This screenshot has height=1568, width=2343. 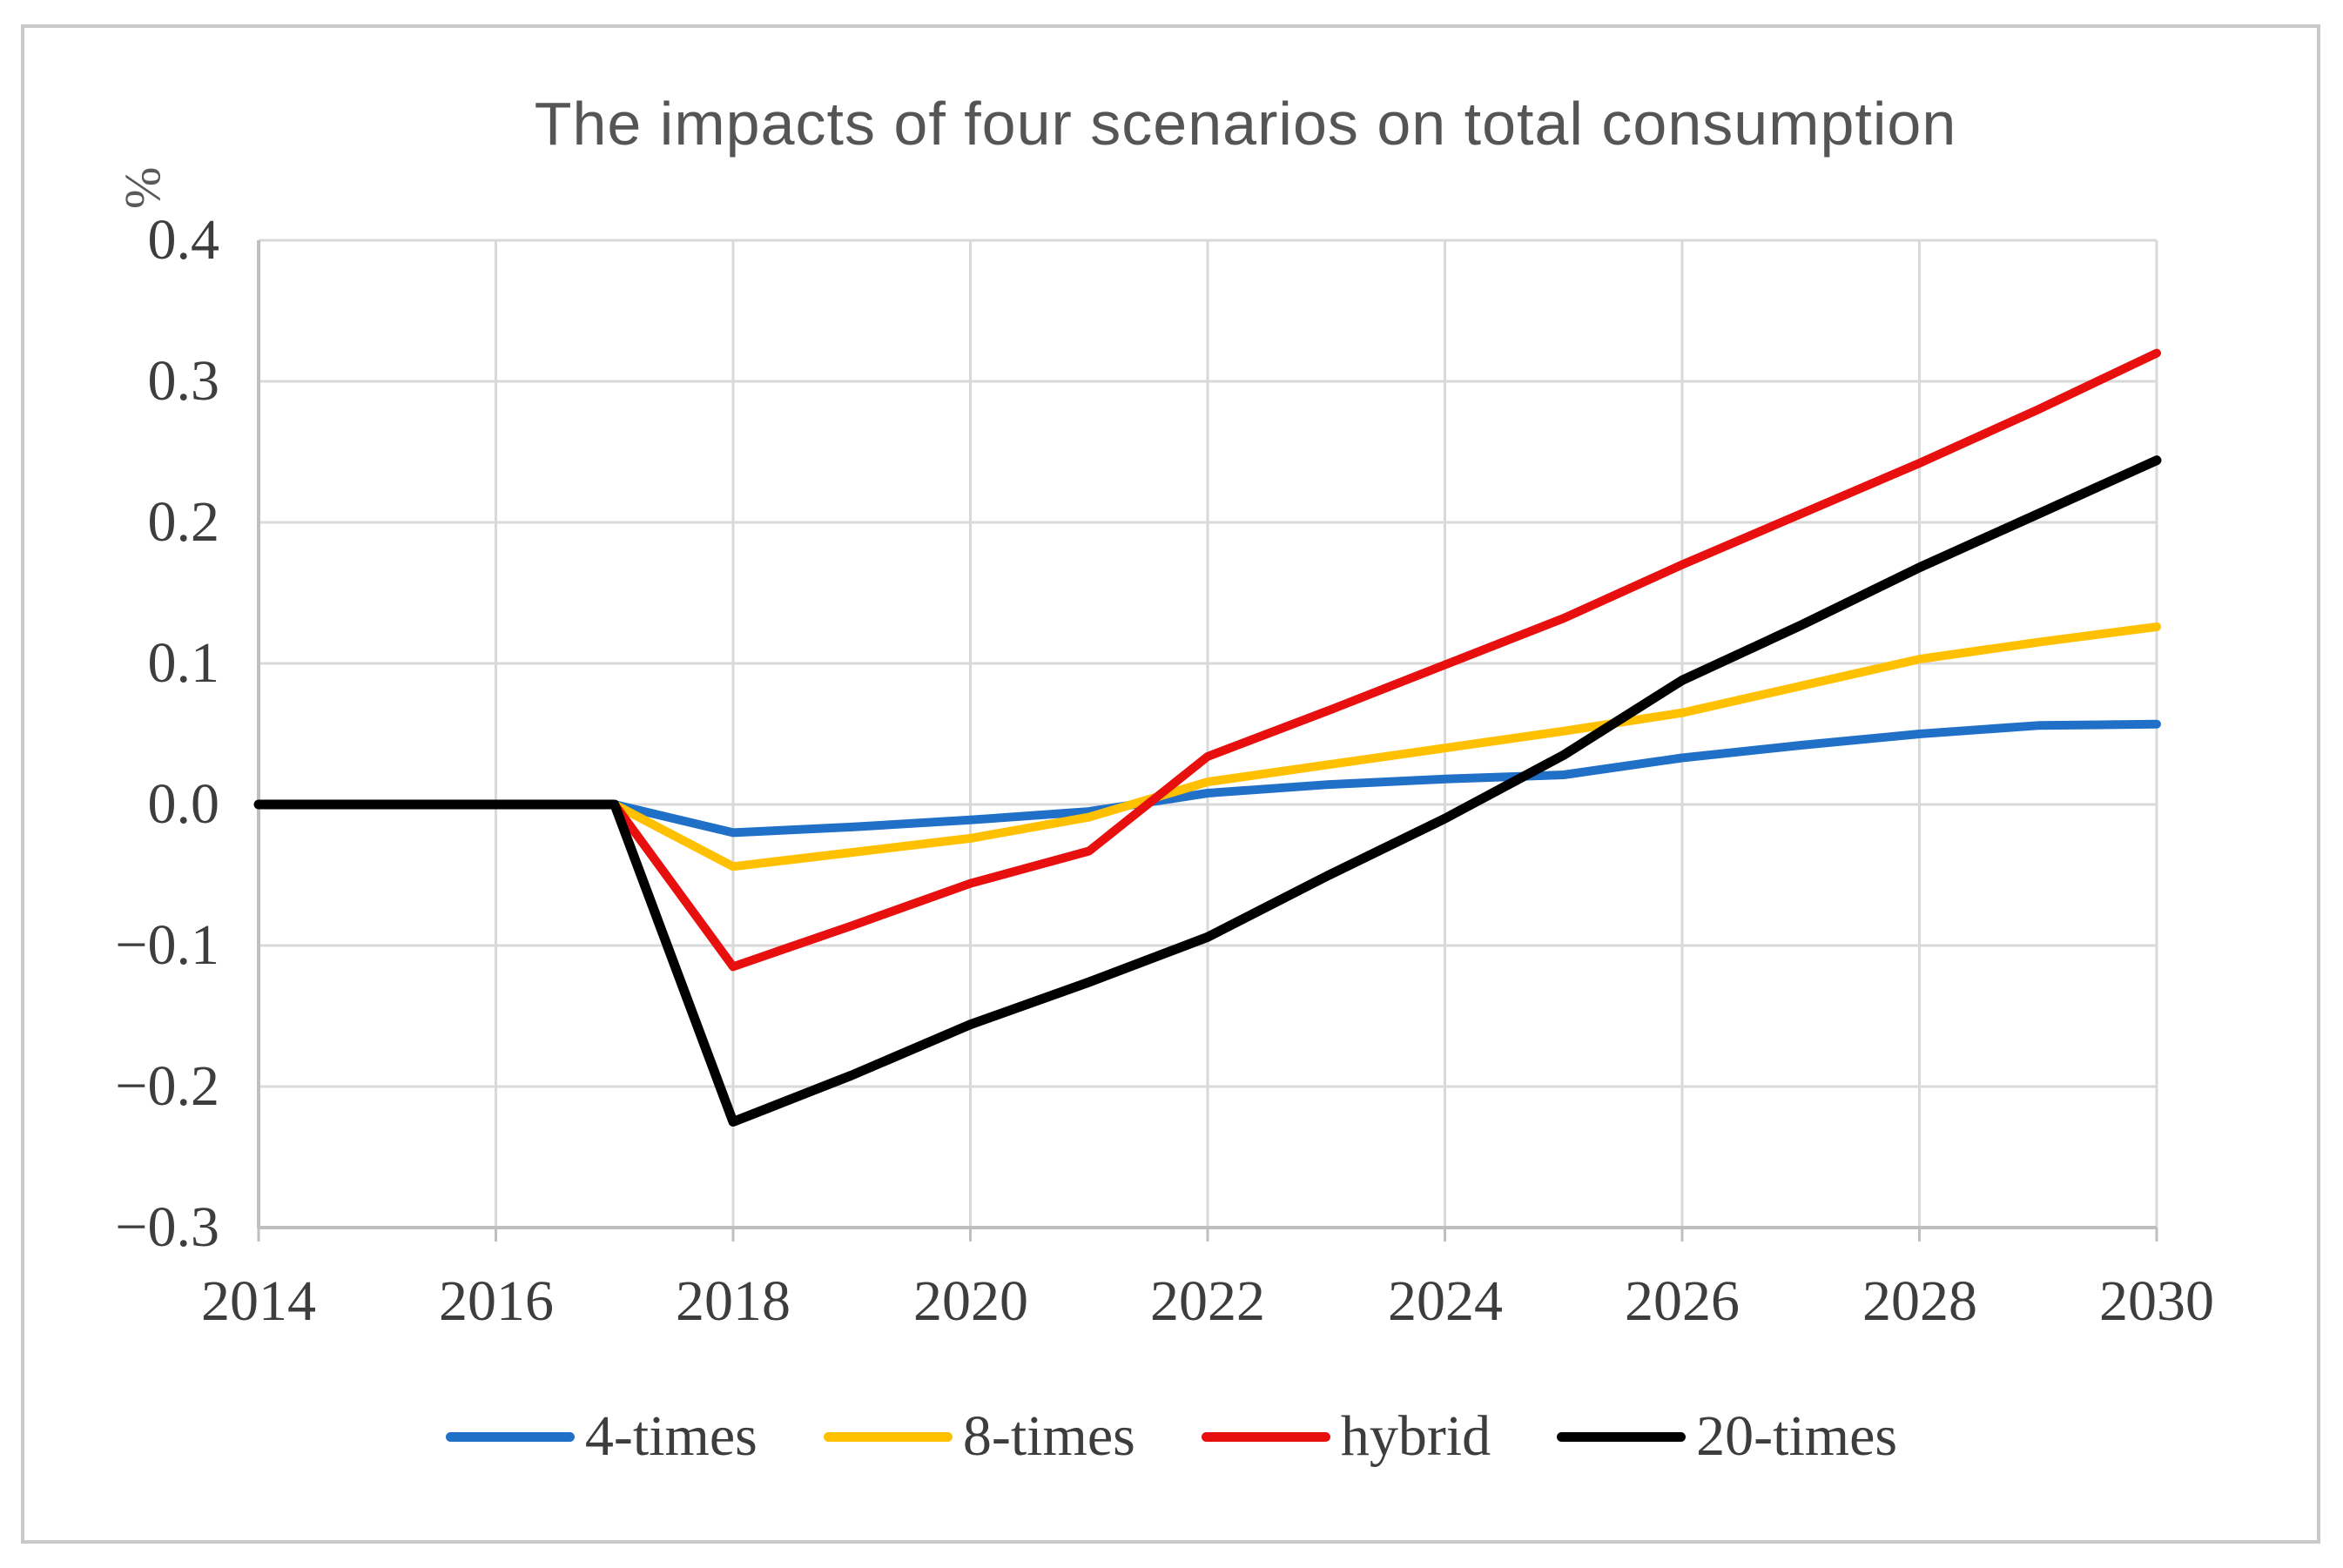 What do you see at coordinates (1048, 1436) in the screenshot?
I see `legend-label-8-times: 8-times` at bounding box center [1048, 1436].